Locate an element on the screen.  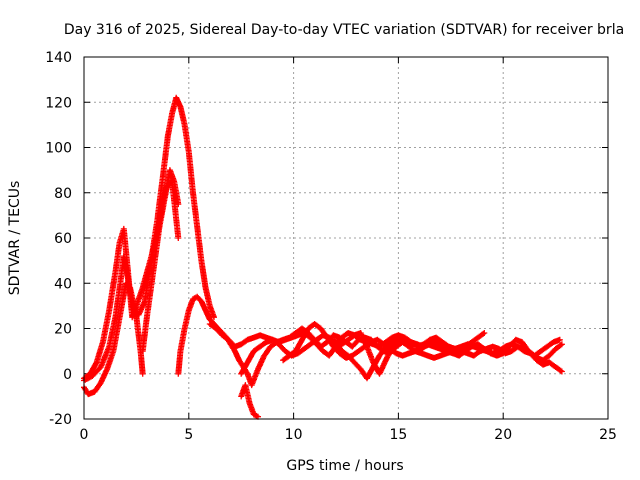
y-tick-label: 120 is located at coordinates (58, 103).